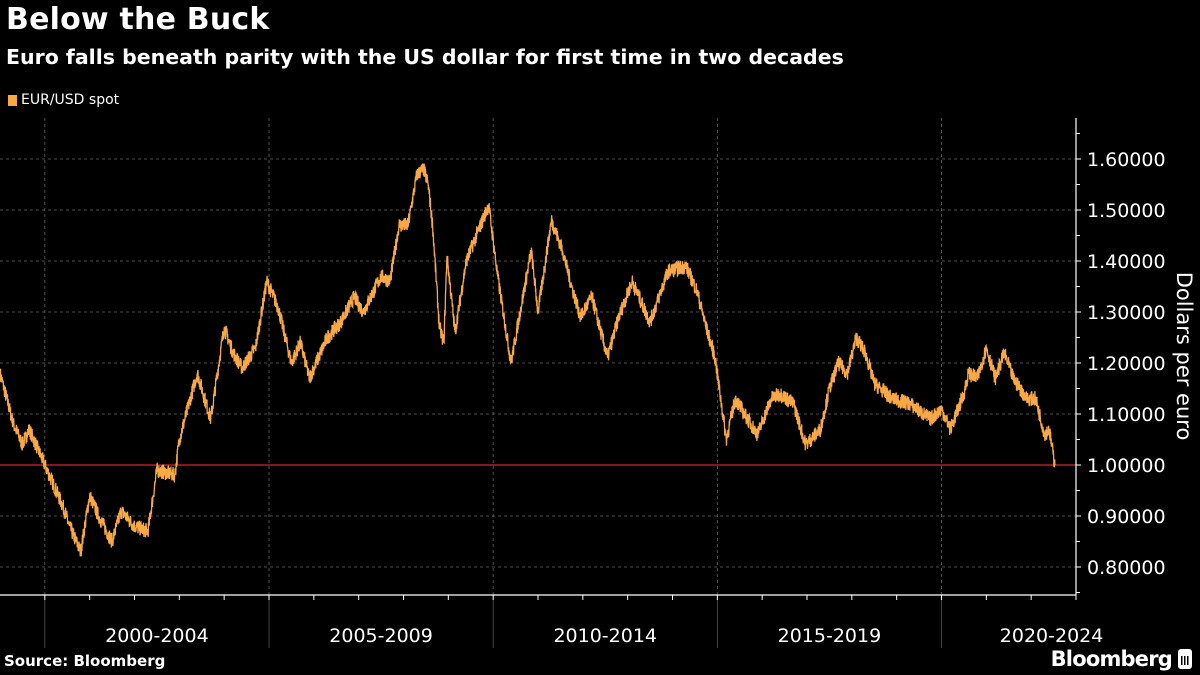  What do you see at coordinates (1126, 313) in the screenshot?
I see `y-tick-label: 1.30000` at bounding box center [1126, 313].